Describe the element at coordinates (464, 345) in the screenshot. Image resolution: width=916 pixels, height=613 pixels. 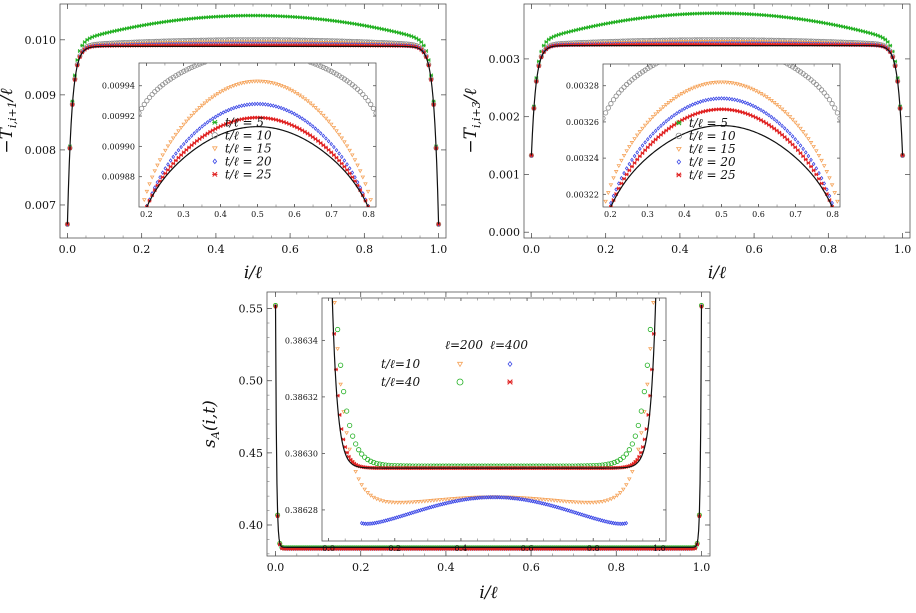
I see `legend-col-header: ℓ=200` at that location.